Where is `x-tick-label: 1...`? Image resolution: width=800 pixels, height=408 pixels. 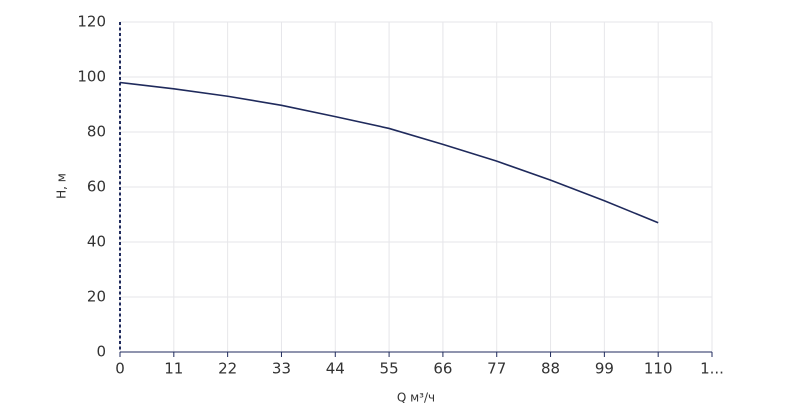 x-tick-label: 1... is located at coordinates (712, 369).